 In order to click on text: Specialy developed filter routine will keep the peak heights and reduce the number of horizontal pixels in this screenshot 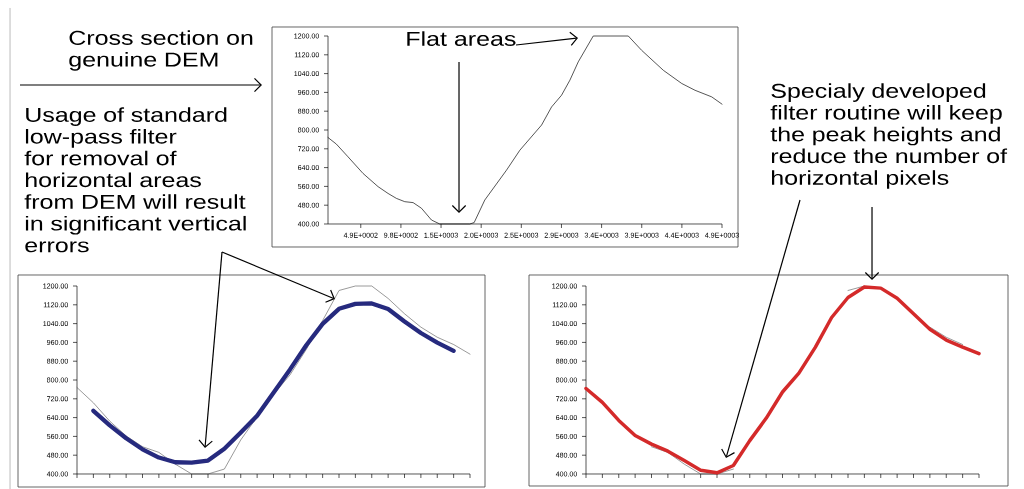, I will do `click(889, 136)`.